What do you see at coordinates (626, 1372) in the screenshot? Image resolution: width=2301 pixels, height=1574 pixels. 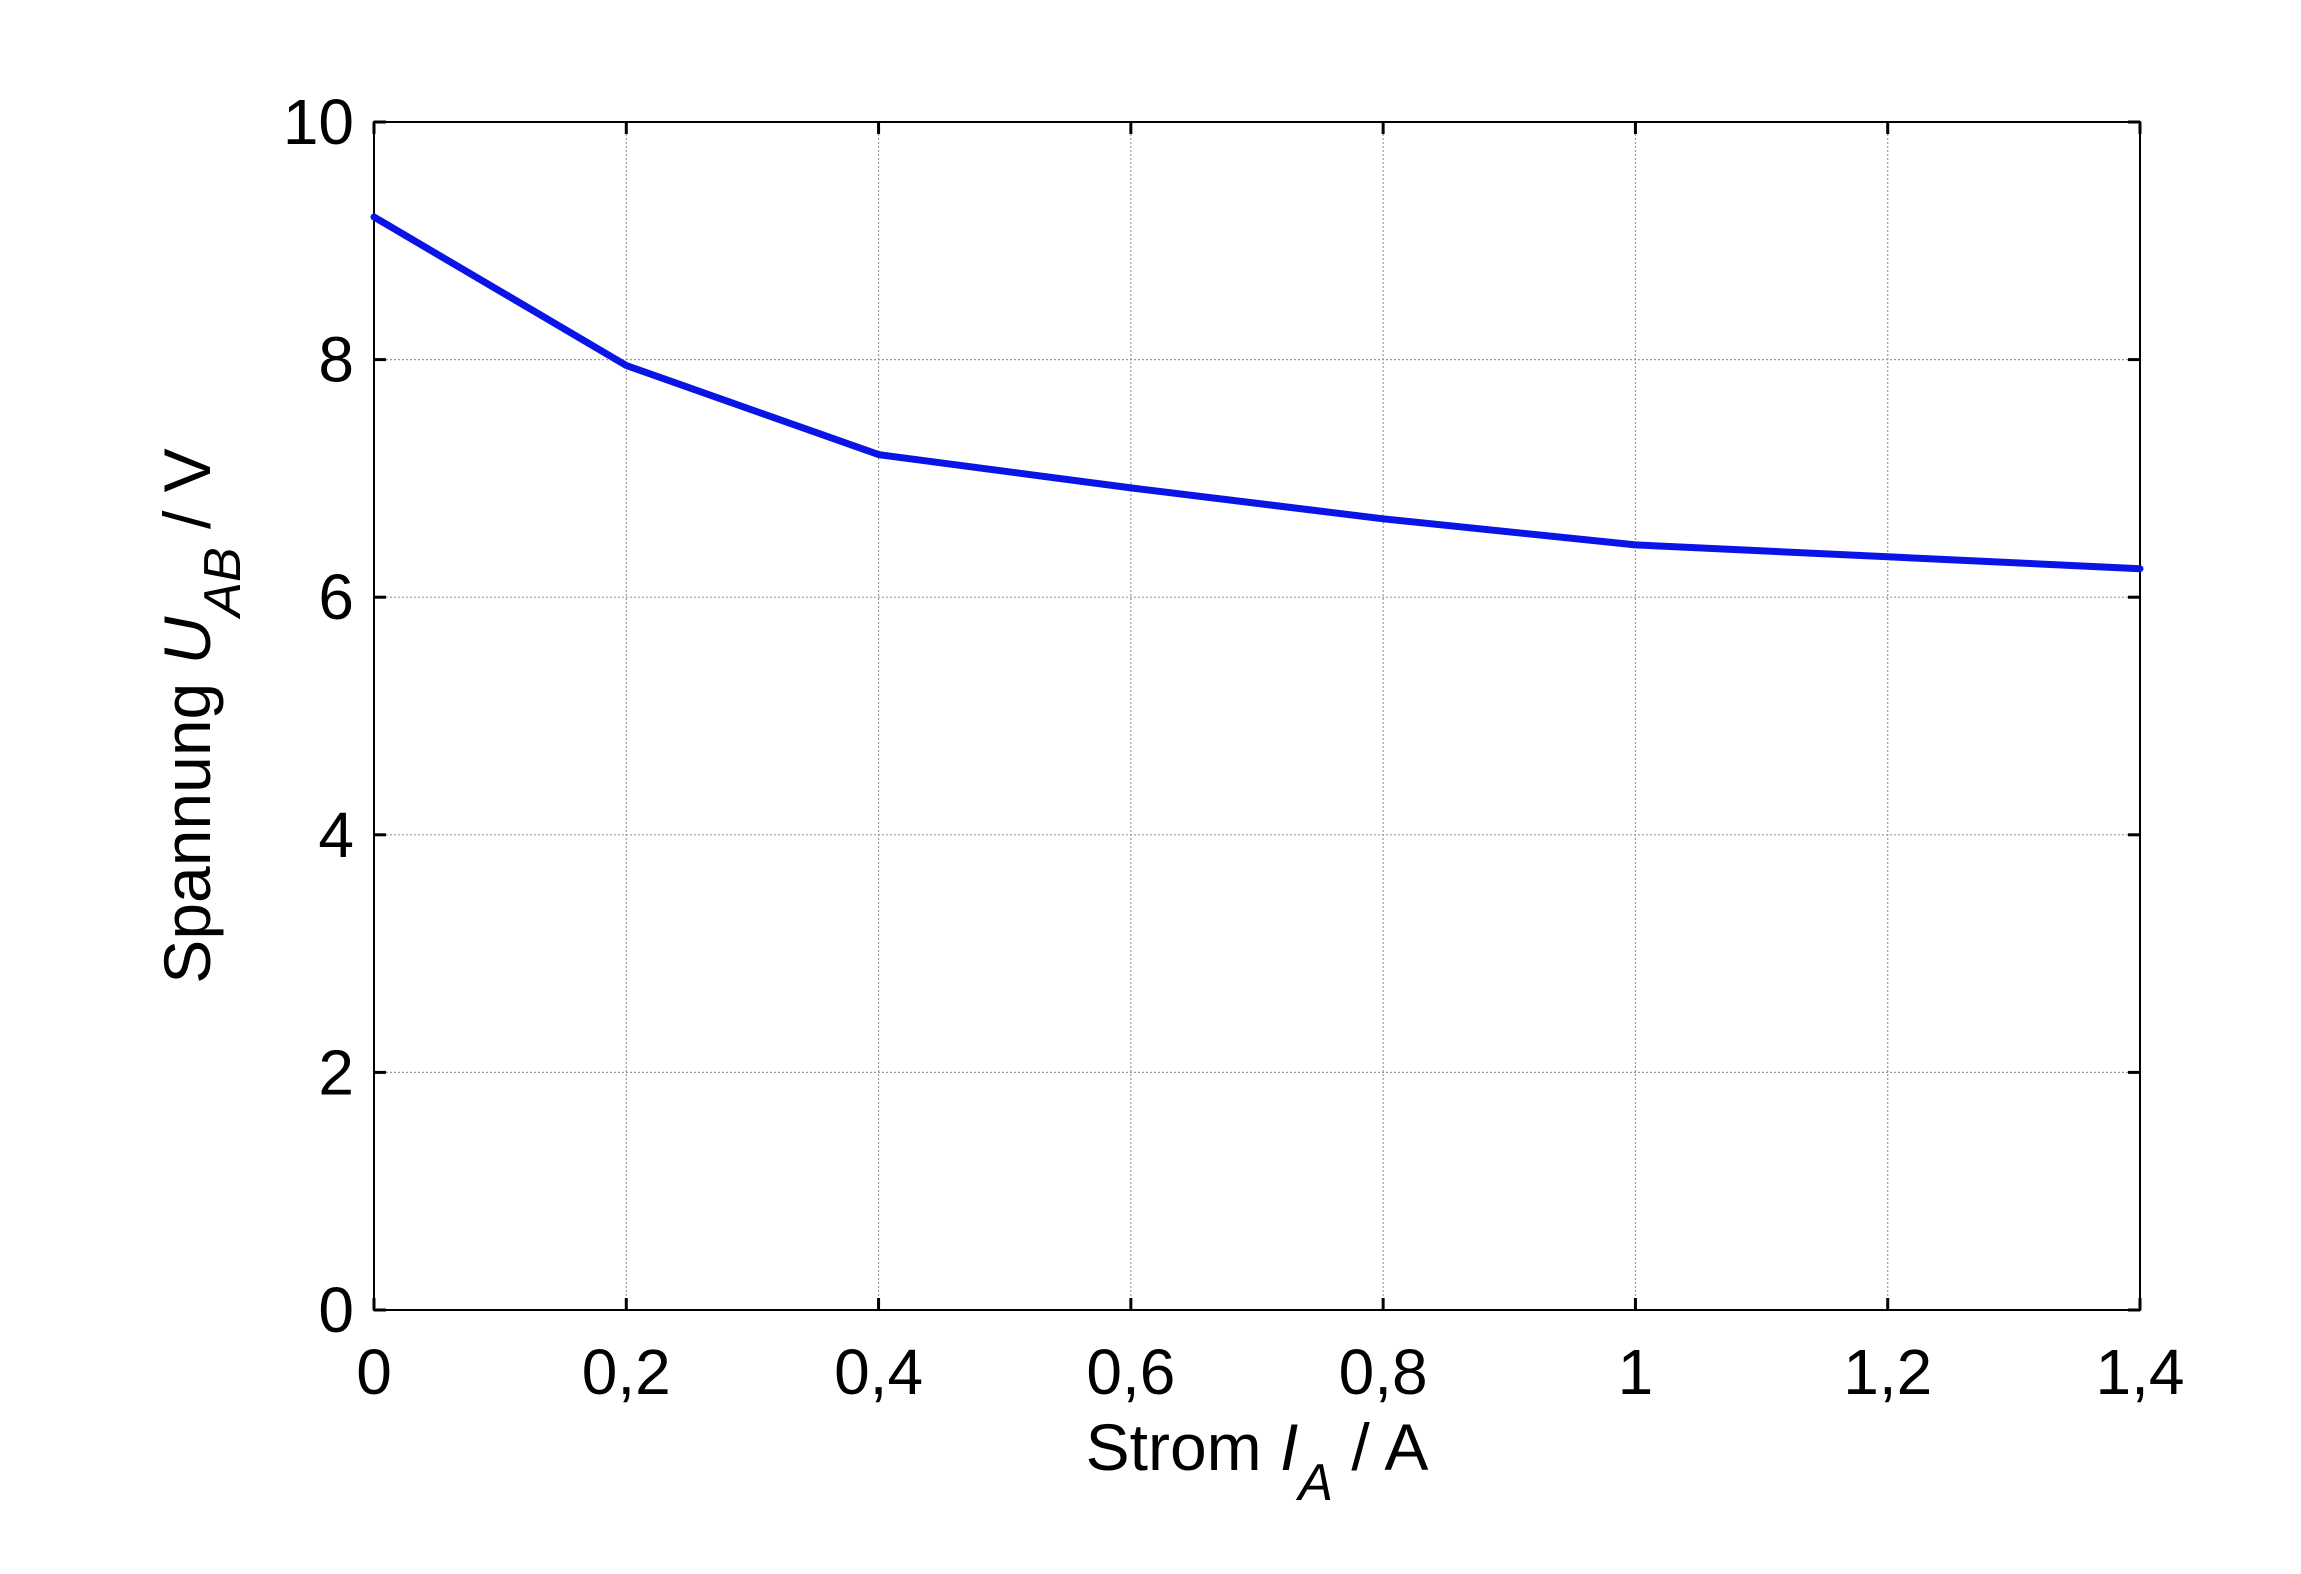 I see `x-tick-label: 0,2` at bounding box center [626, 1372].